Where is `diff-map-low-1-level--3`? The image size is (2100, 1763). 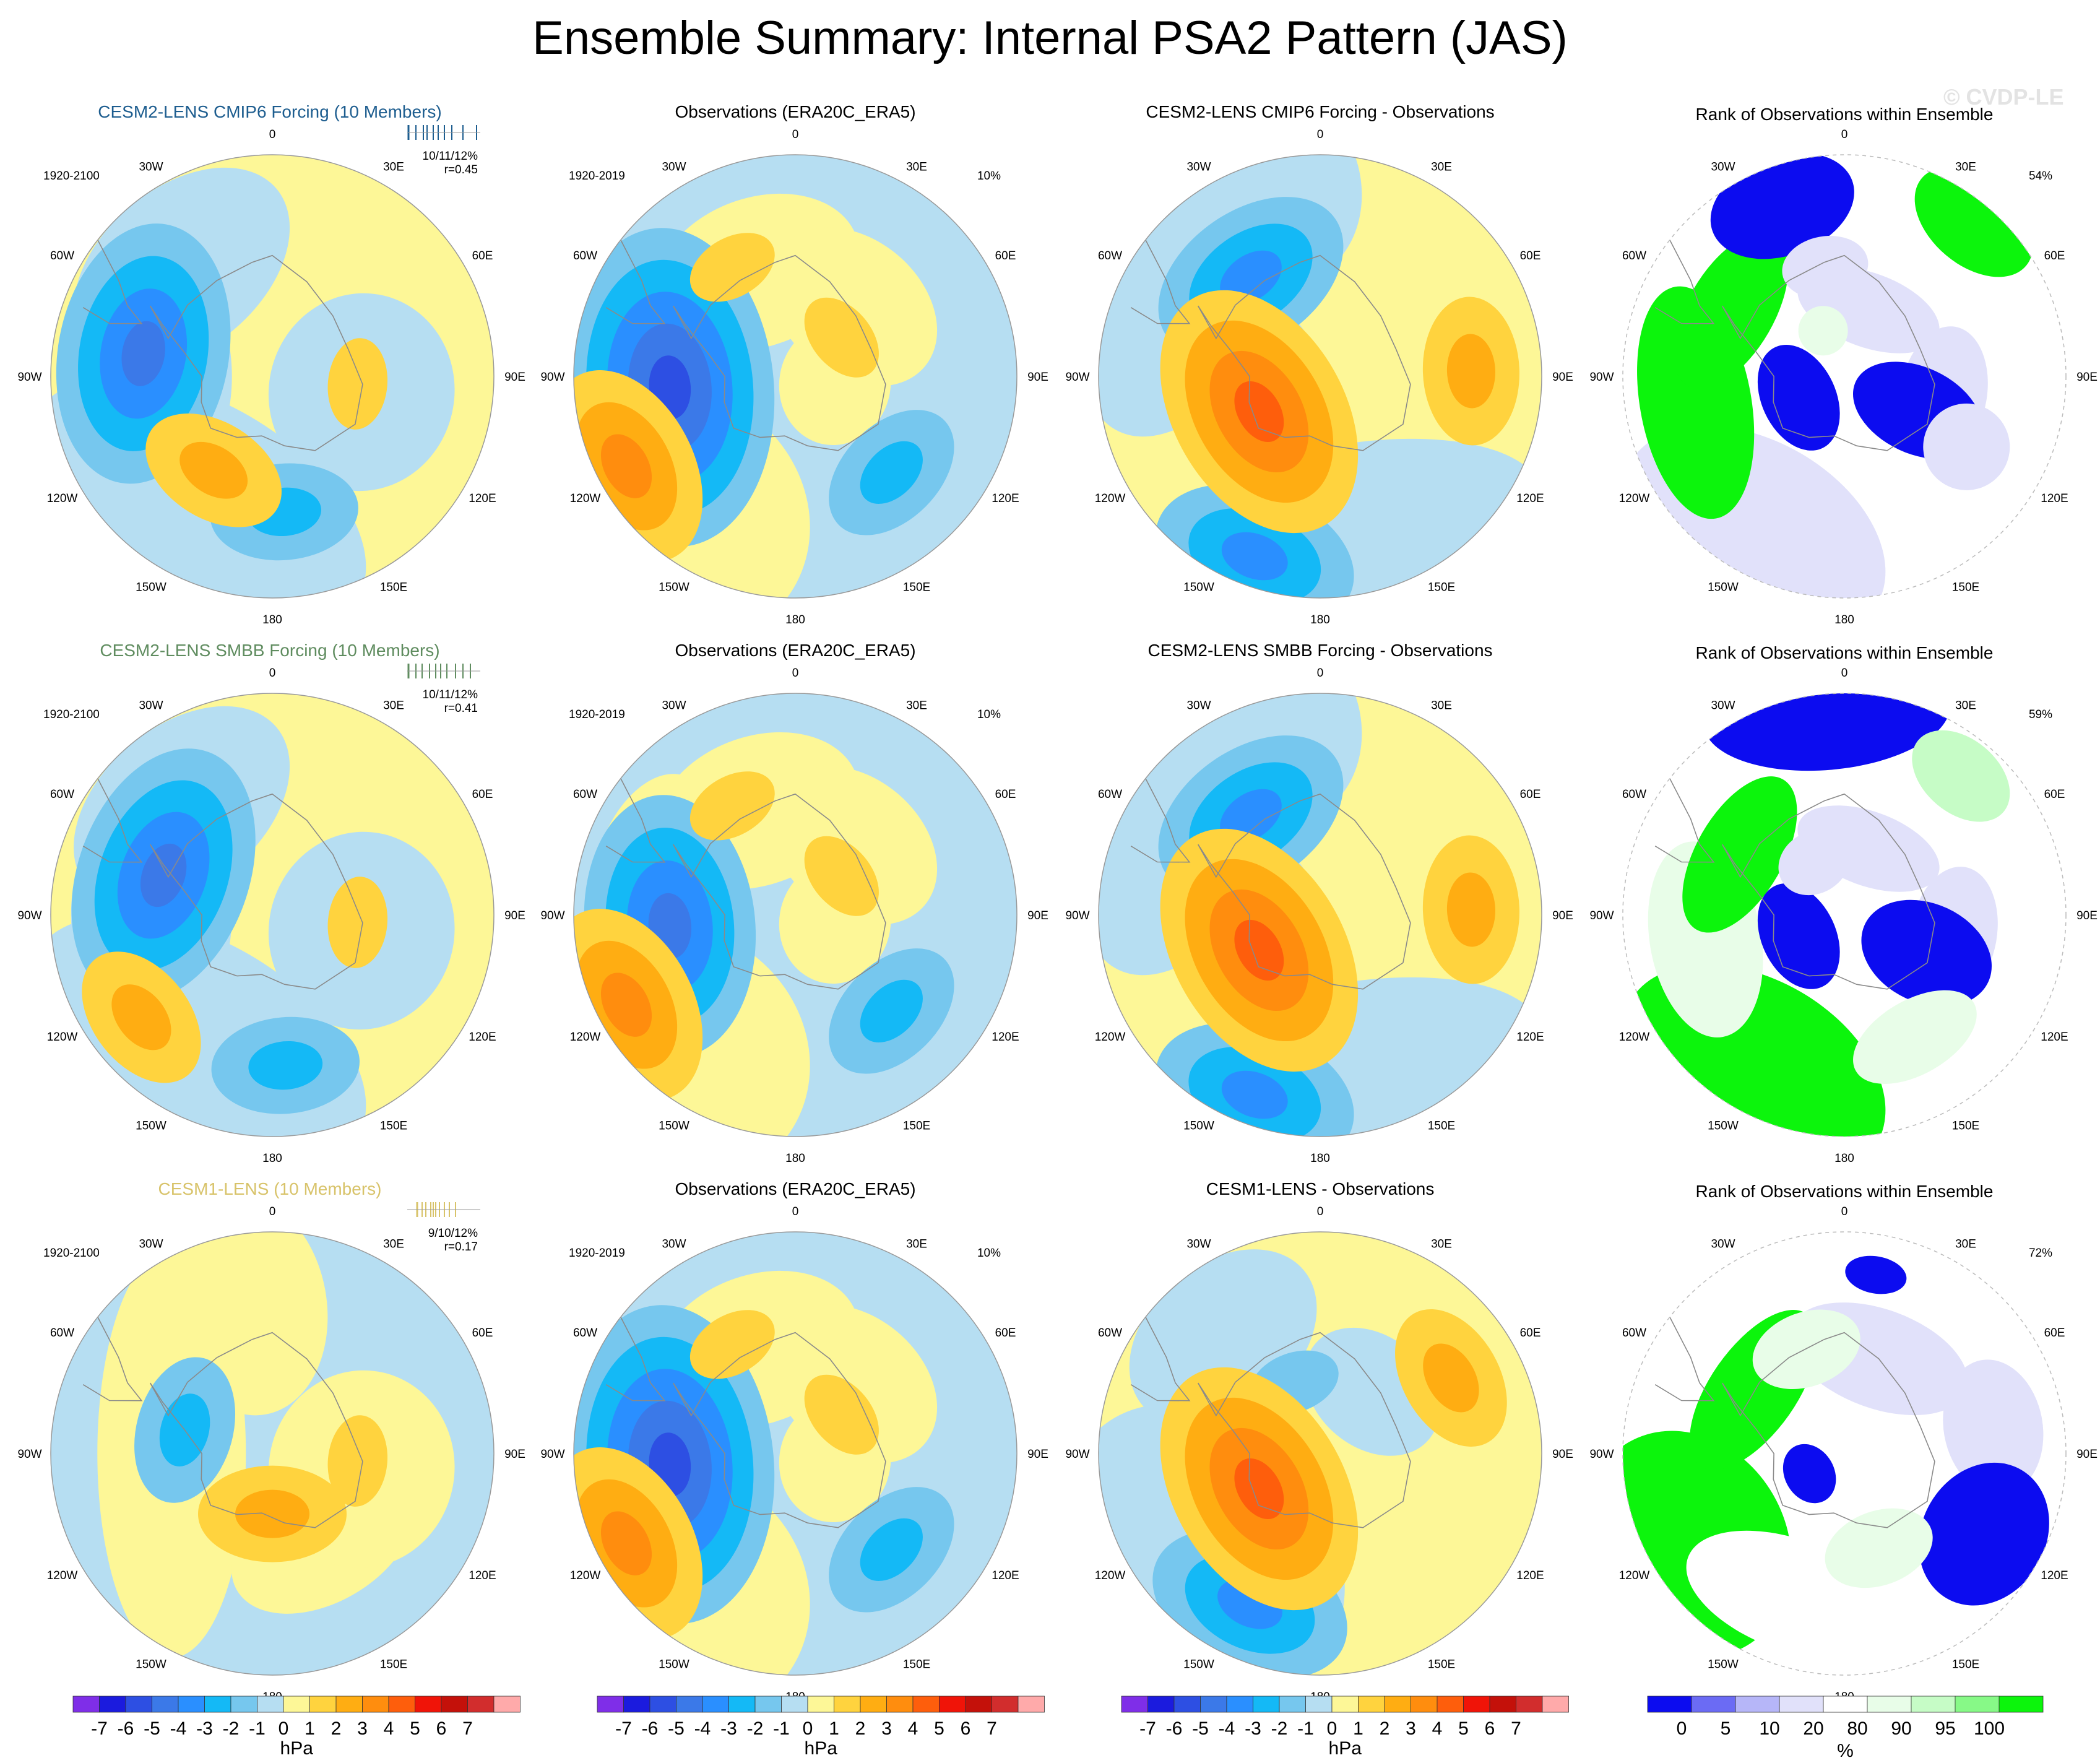
diff-map-low-1-level--3 is located at coordinates (1254, 1094).